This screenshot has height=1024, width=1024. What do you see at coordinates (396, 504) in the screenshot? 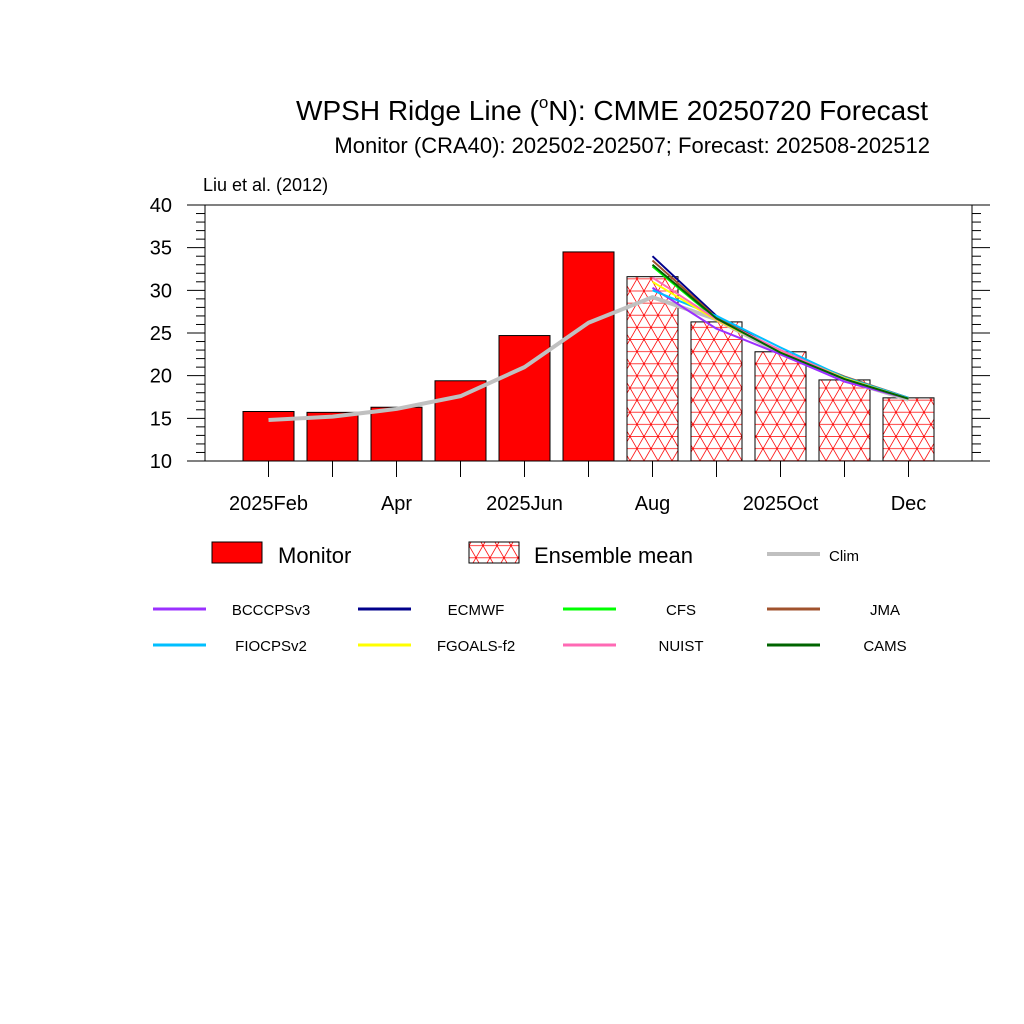
I see `x-tick-label: Apr` at bounding box center [396, 504].